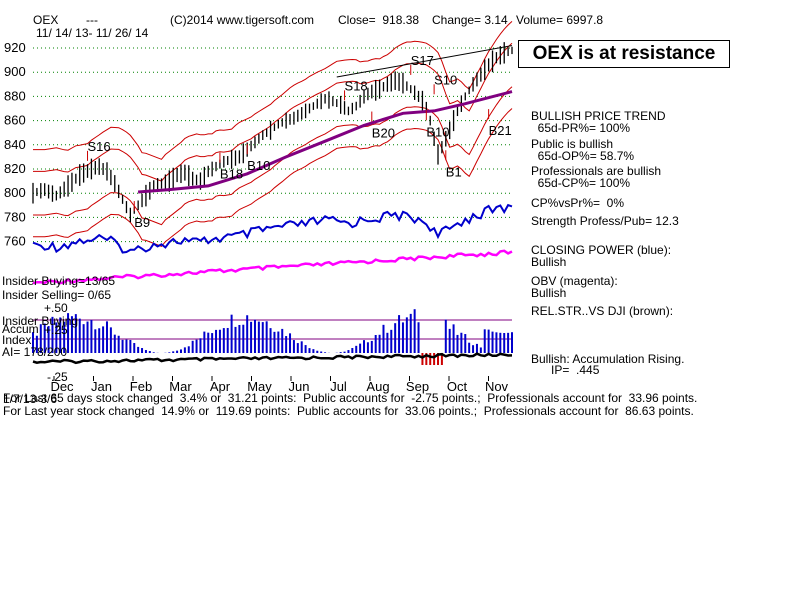 The width and height of the screenshot is (800, 600). What do you see at coordinates (59, 281) in the screenshot?
I see `insider-buying-count: Insider Buying=13/65` at bounding box center [59, 281].